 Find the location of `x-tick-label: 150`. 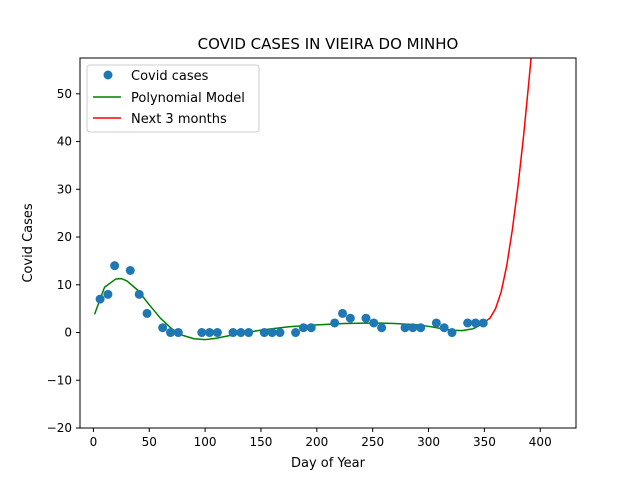

x-tick-label: 150 is located at coordinates (261, 442).